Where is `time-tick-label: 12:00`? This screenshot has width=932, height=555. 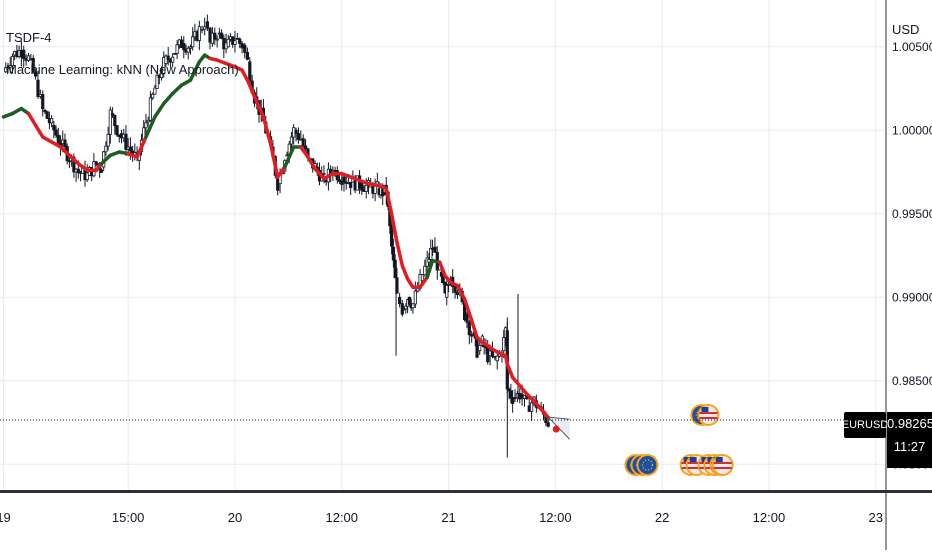
time-tick-label: 12:00 is located at coordinates (341, 517).